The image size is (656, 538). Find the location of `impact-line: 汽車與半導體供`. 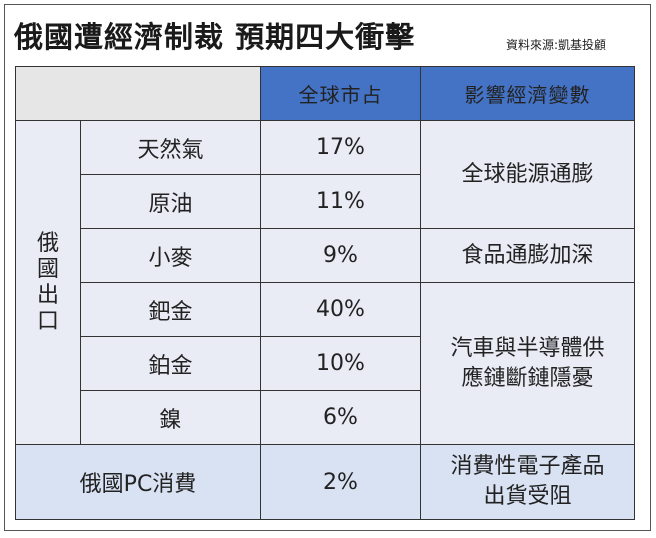

impact-line: 汽車與半導體供 is located at coordinates (527, 348).